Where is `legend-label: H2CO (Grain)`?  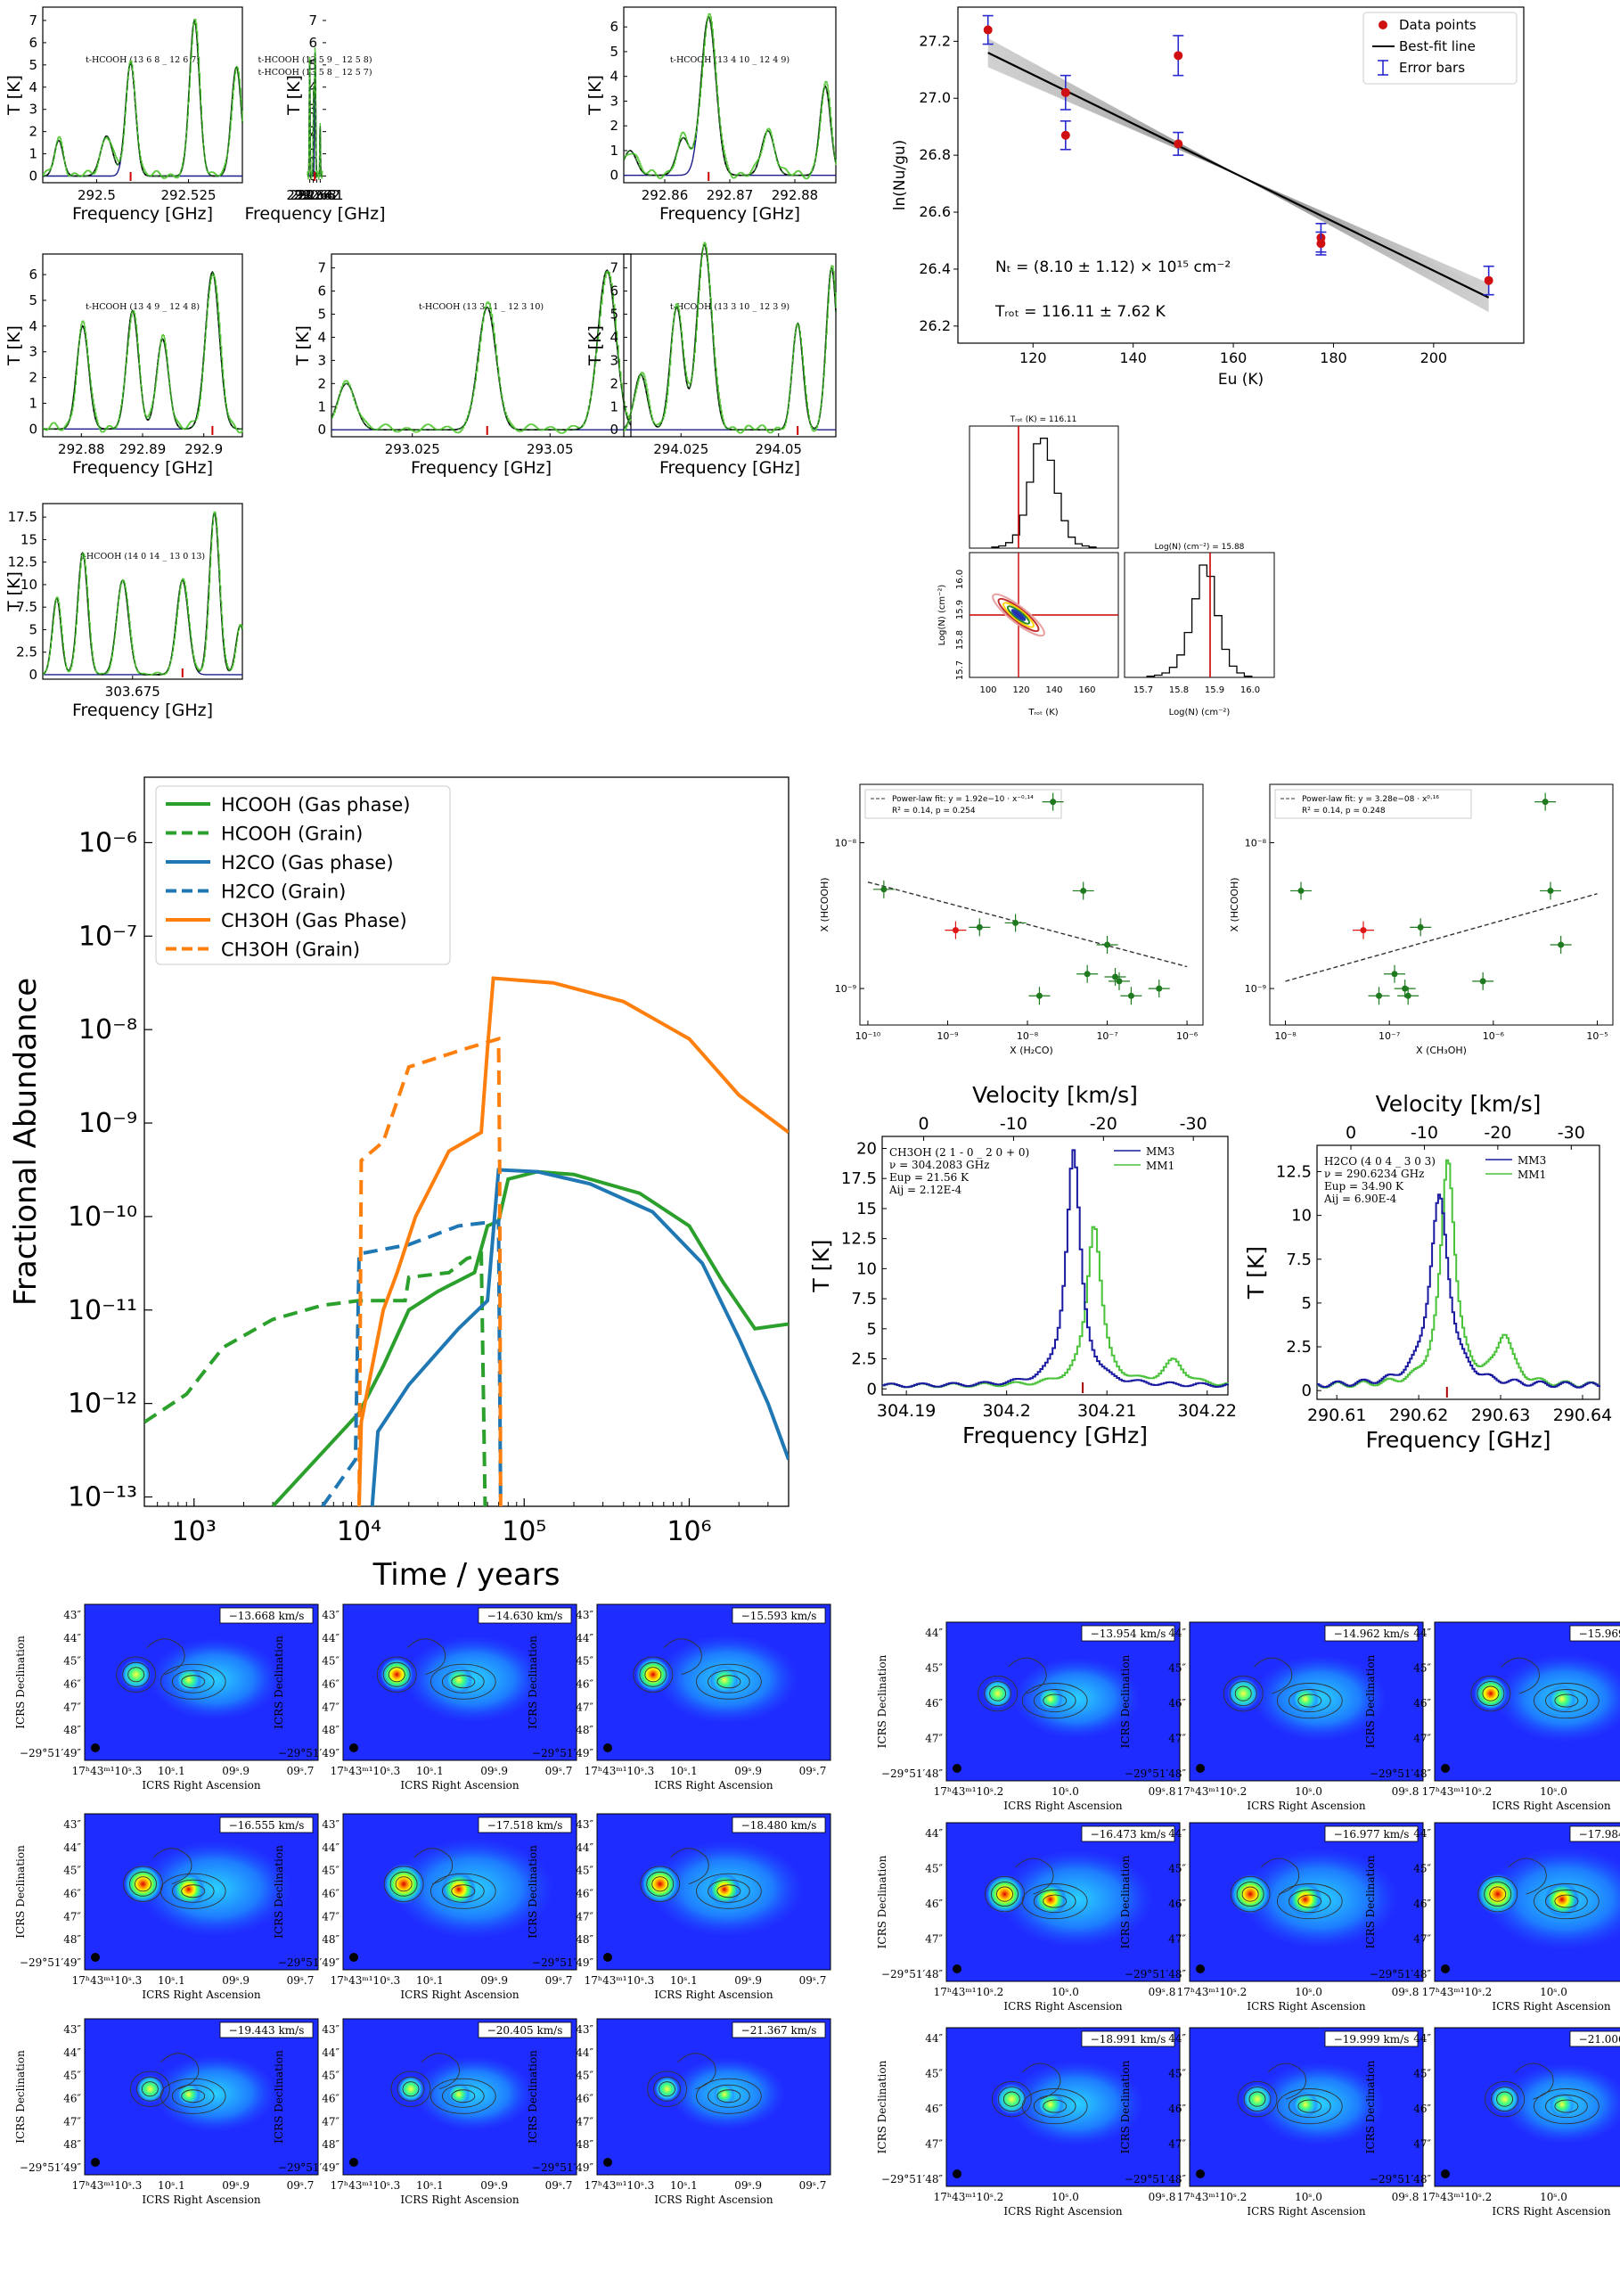
legend-label: H2CO (Grain) is located at coordinates (283, 893).